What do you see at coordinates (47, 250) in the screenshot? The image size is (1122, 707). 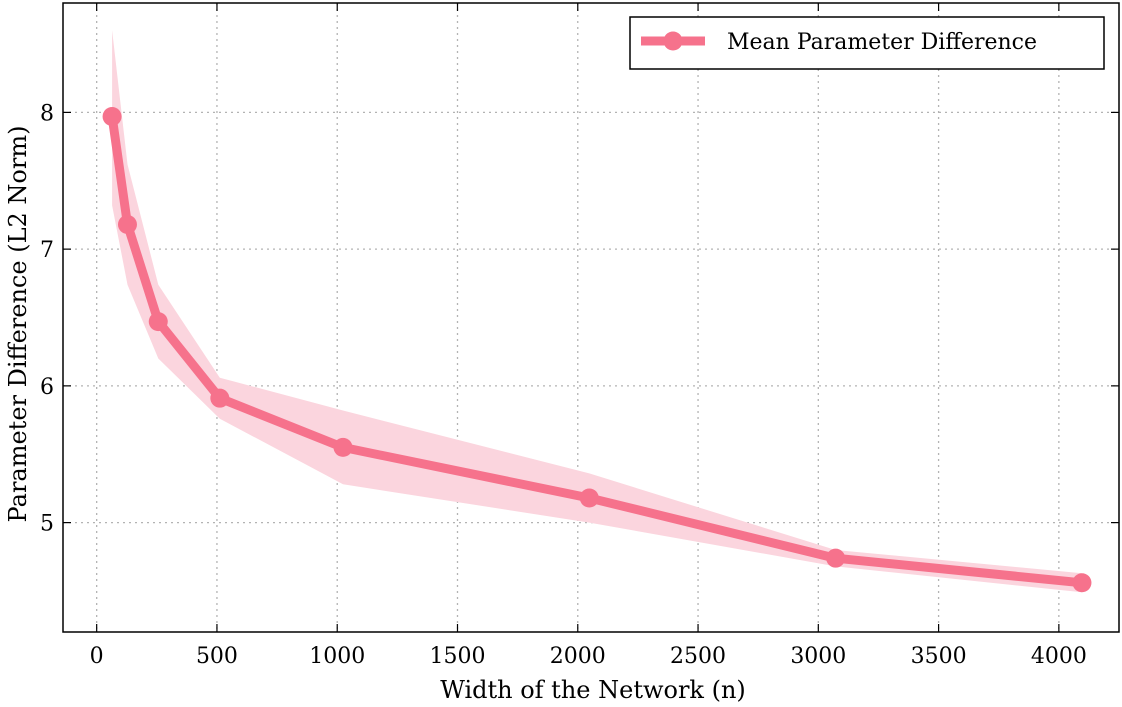 I see `y-tick-label: 7` at bounding box center [47, 250].